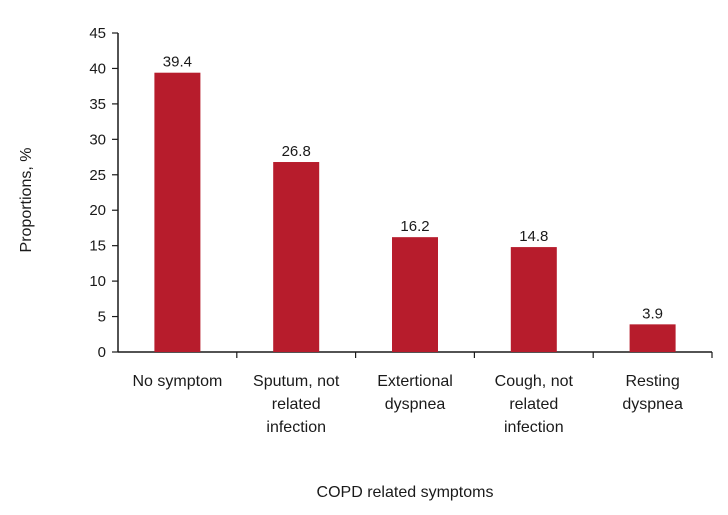 Image resolution: width=728 pixels, height=515 pixels. I want to click on bar-value-label: 26.8, so click(296, 151).